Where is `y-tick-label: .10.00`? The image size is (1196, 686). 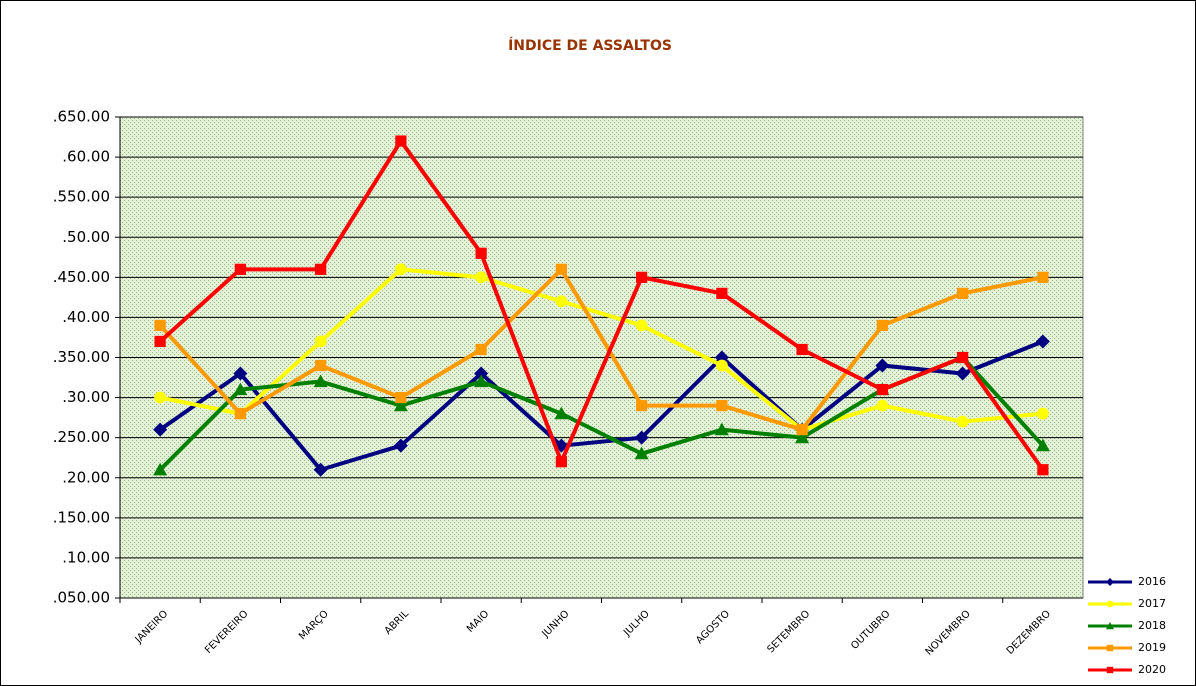
y-tick-label: .10.00 is located at coordinates (86, 557).